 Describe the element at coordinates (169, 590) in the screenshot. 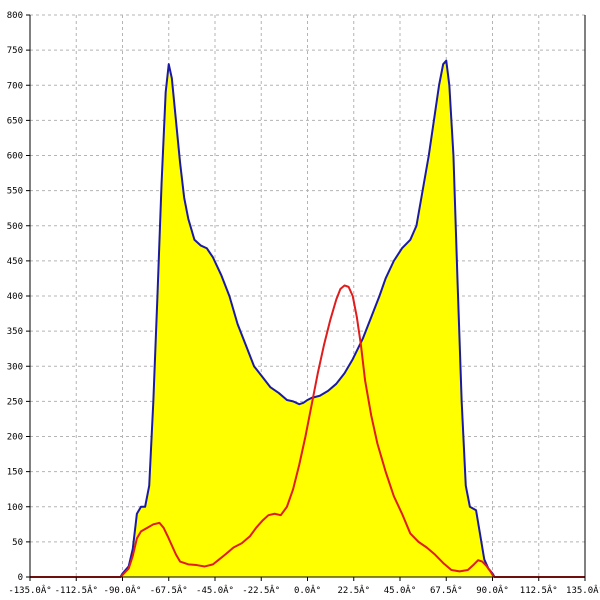

I see `x-tick-label: -67.5Â°` at that location.